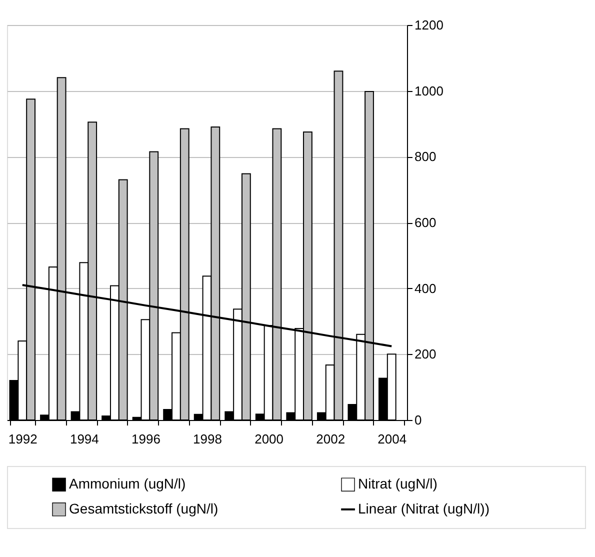  Describe the element at coordinates (127, 484) in the screenshot. I see `legend-label: Ammonium (ugN/l)` at that location.